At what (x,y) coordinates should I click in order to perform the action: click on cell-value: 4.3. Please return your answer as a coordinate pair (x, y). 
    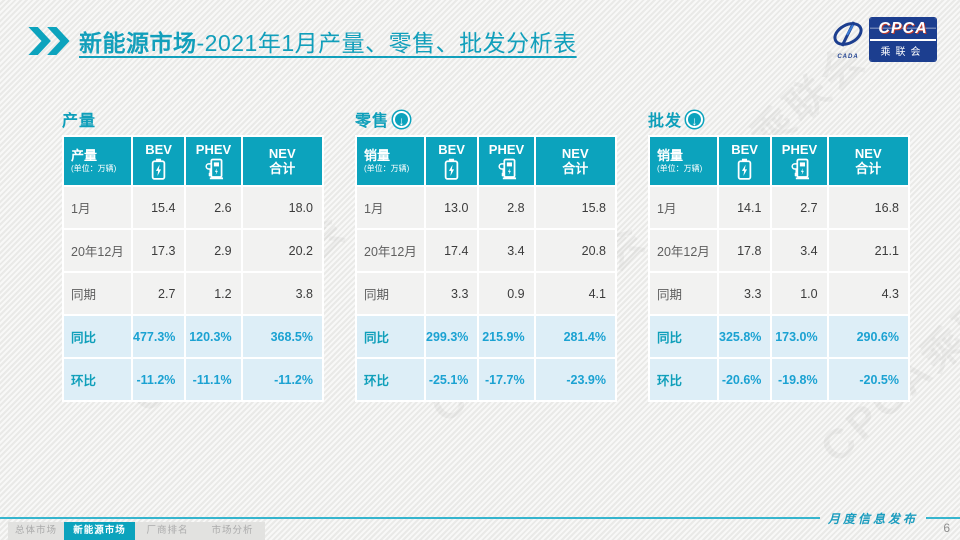
    Looking at the image, I should click on (868, 293).